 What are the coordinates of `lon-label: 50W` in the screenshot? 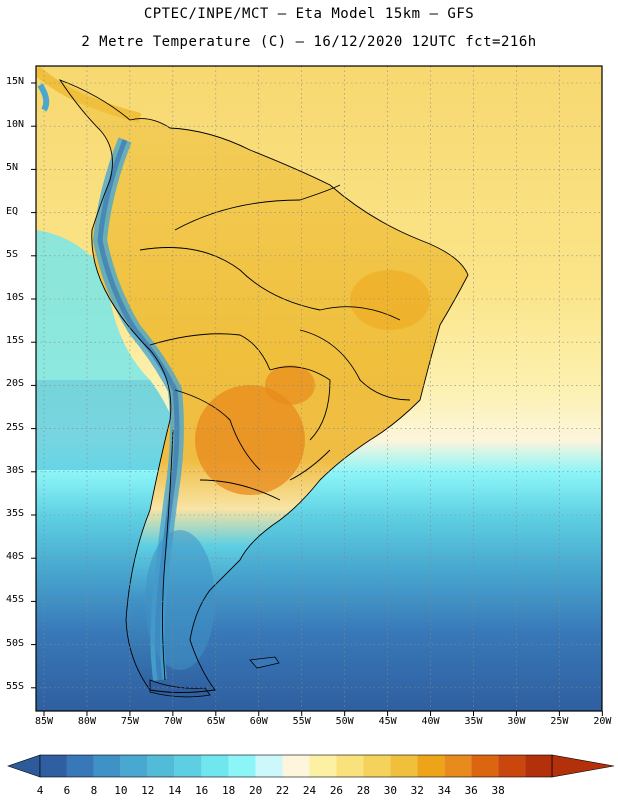 It's located at (344, 721).